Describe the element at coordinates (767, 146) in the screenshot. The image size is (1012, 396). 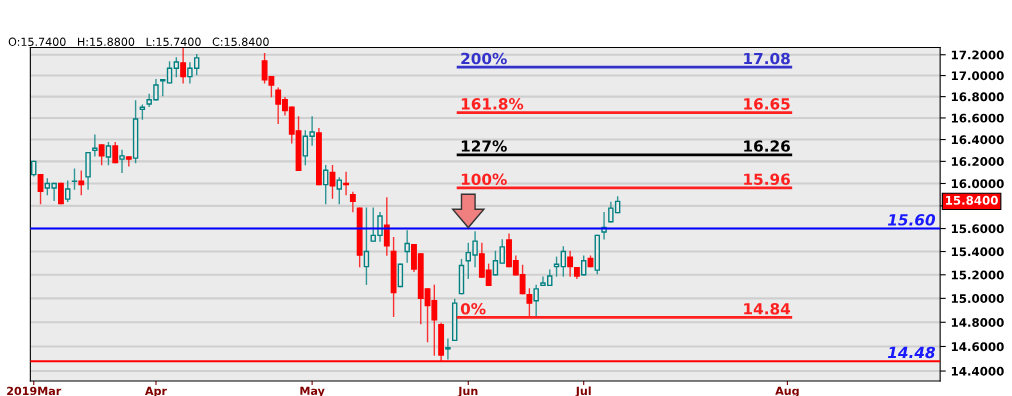
I see `ref-line-label: 16.26` at that location.